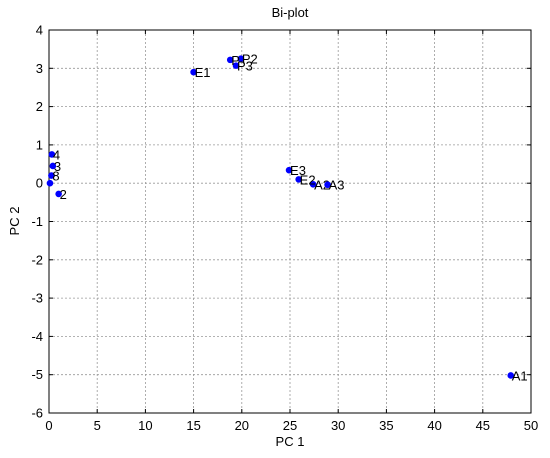 The height and width of the screenshot is (458, 550). What do you see at coordinates (203, 72) in the screenshot?
I see `data-point-label: E1` at bounding box center [203, 72].